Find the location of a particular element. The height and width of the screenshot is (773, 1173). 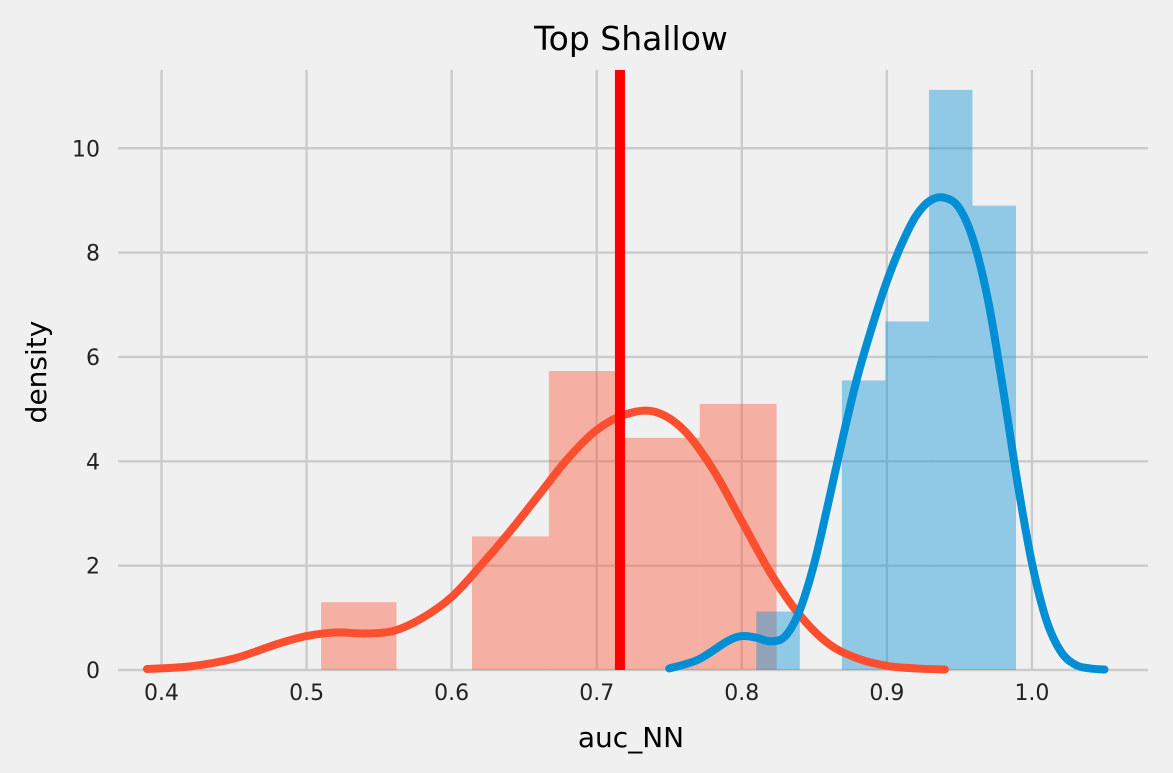

x-tick-label: 0.8 is located at coordinates (741, 693).